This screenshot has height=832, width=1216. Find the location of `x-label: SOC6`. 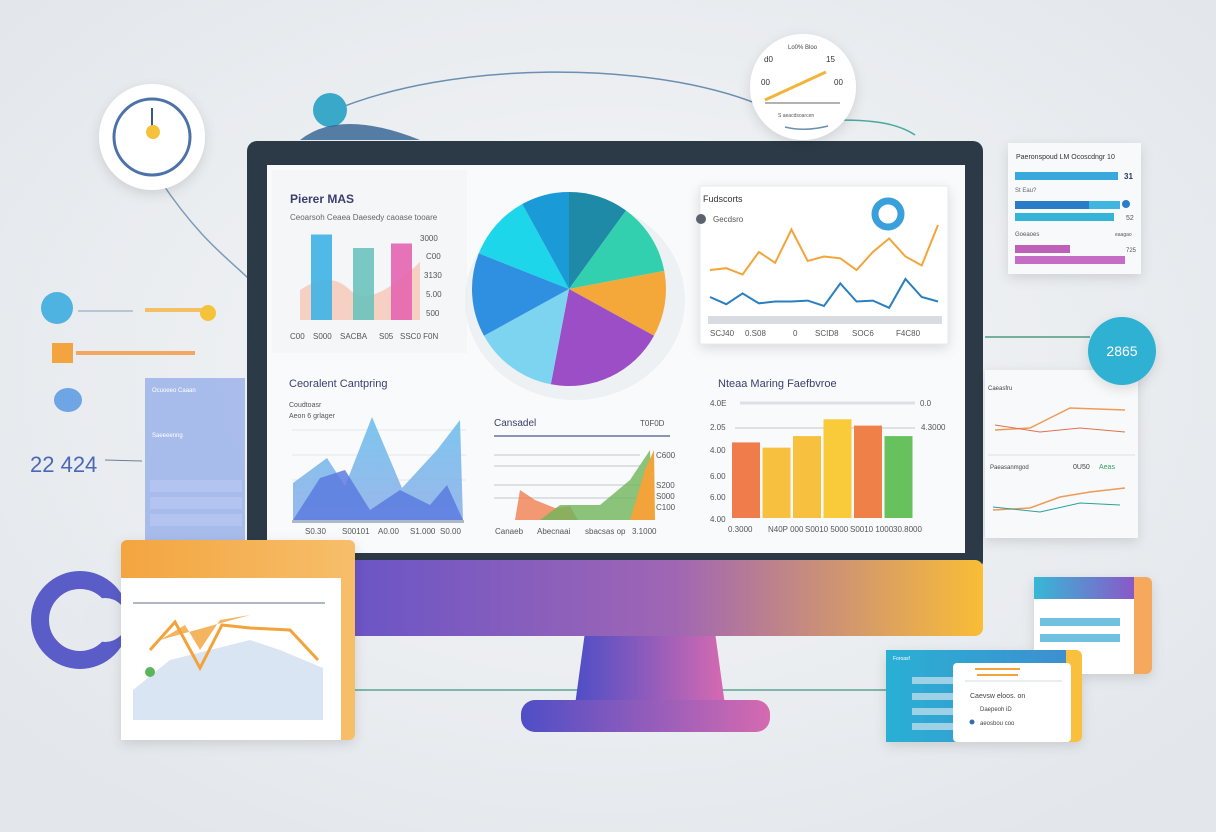

x-label: SOC6 is located at coordinates (863, 333).